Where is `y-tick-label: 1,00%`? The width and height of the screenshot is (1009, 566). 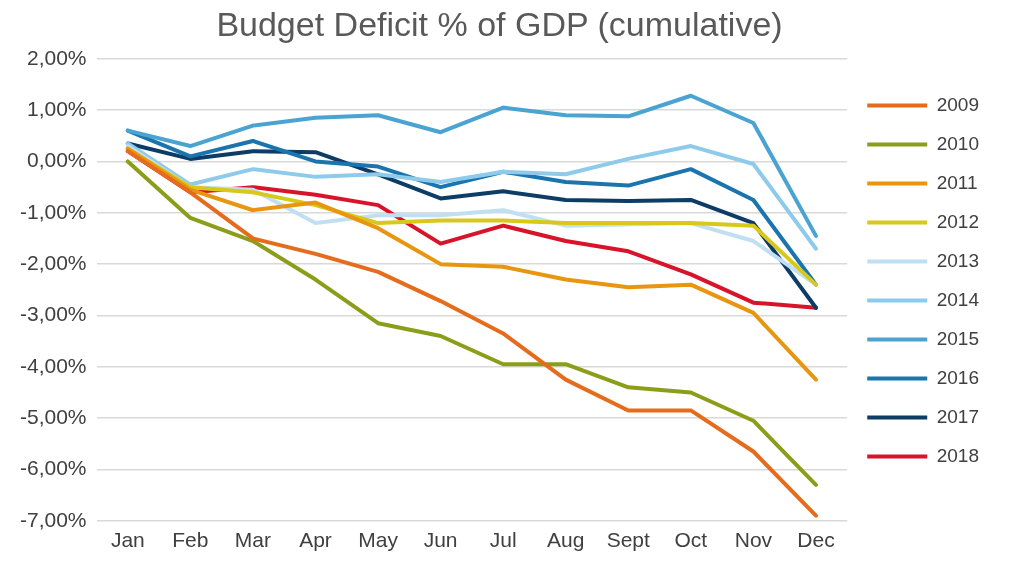 y-tick-label: 1,00% is located at coordinates (56, 108).